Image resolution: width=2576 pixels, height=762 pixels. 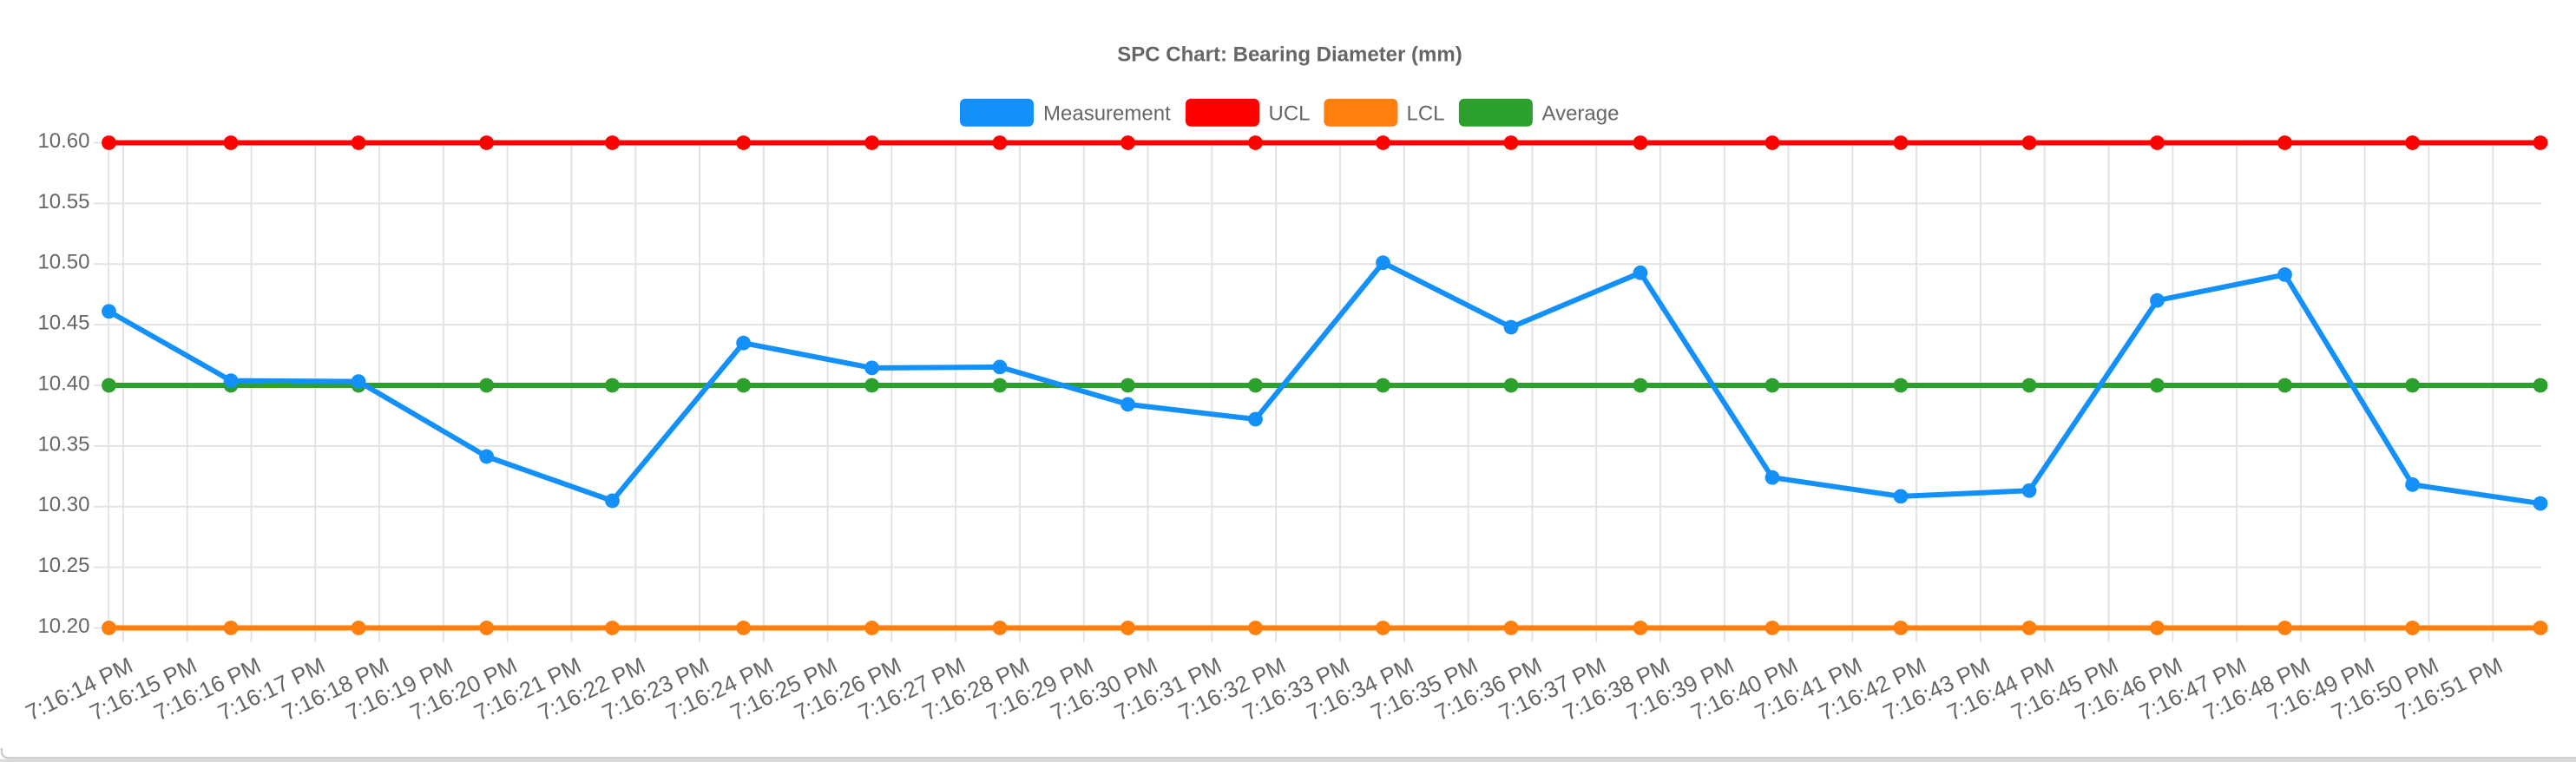 What do you see at coordinates (63, 565) in the screenshot?
I see `svg-text: 10.25` at bounding box center [63, 565].